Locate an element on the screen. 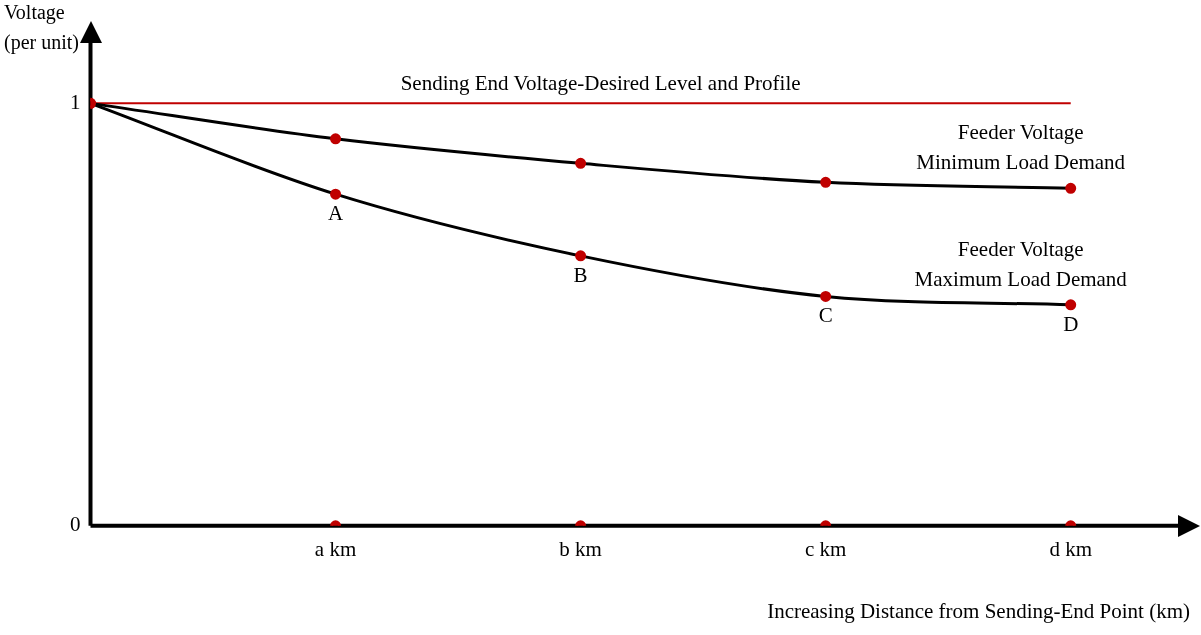  y-tick-label: 1 is located at coordinates (75, 101).